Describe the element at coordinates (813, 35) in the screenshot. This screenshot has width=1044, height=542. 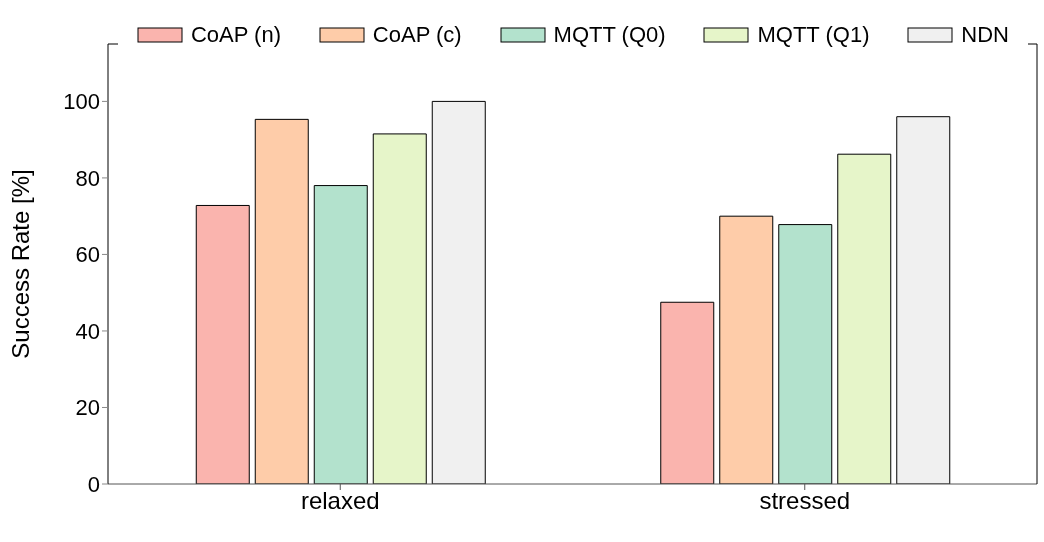
I see `legend-label: MQTT (Q1)` at that location.